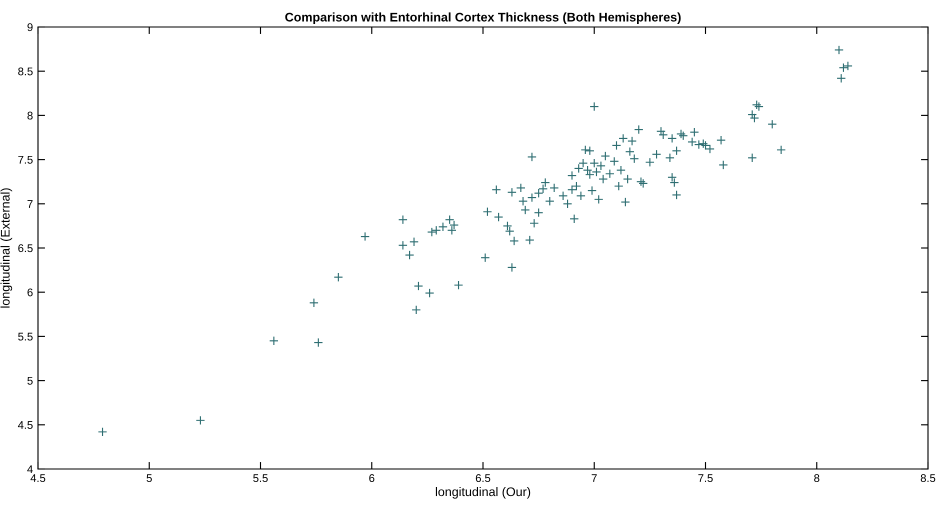  I want to click on x-tick-label: 6, so click(371, 478).